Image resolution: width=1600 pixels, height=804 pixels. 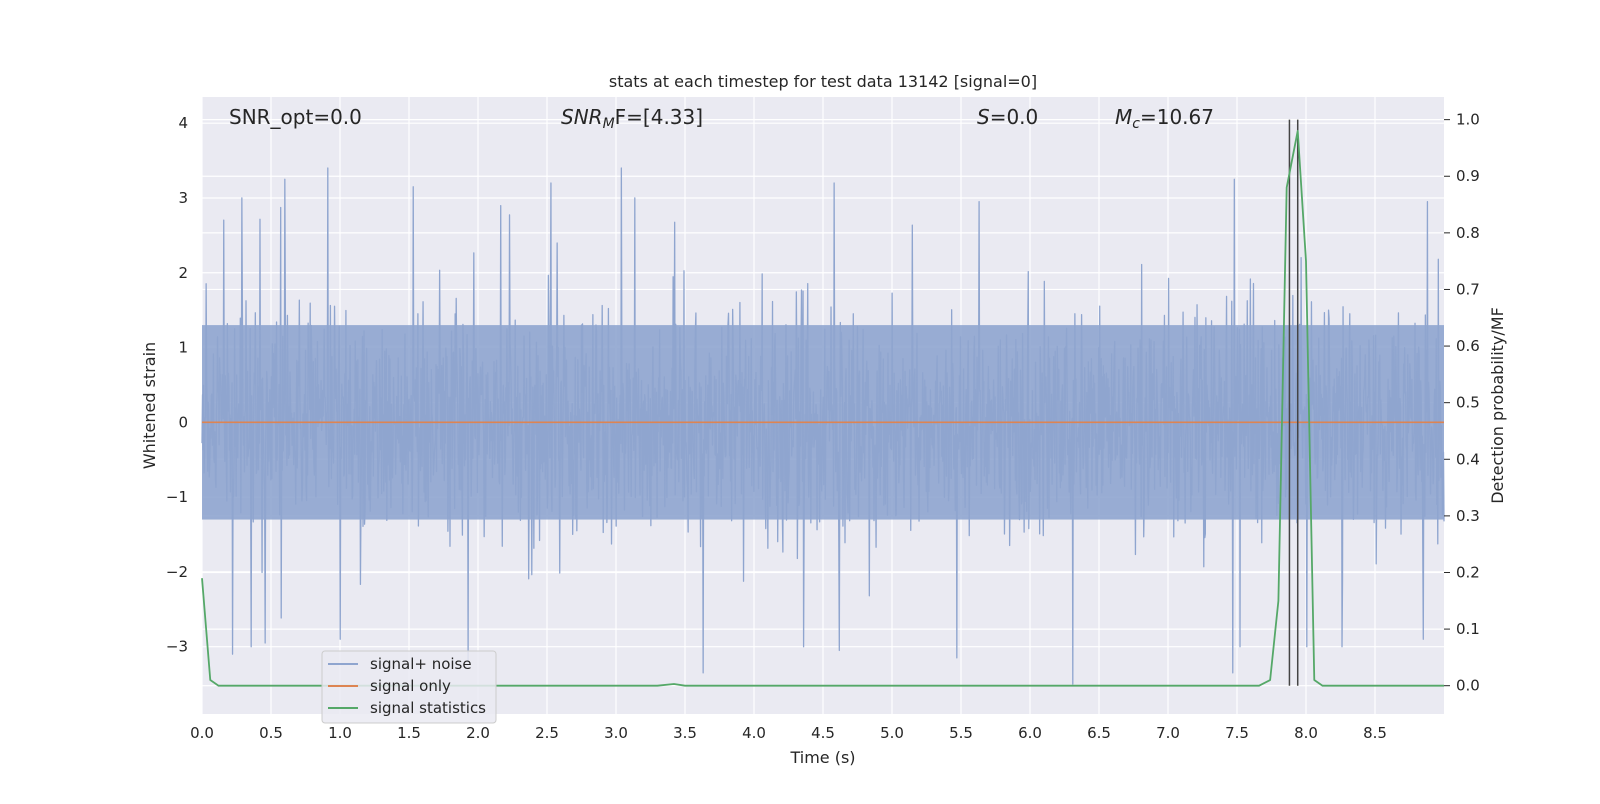 What do you see at coordinates (1014, 117) in the screenshot?
I see `annotation-s-tail: =0.0` at bounding box center [1014, 117].